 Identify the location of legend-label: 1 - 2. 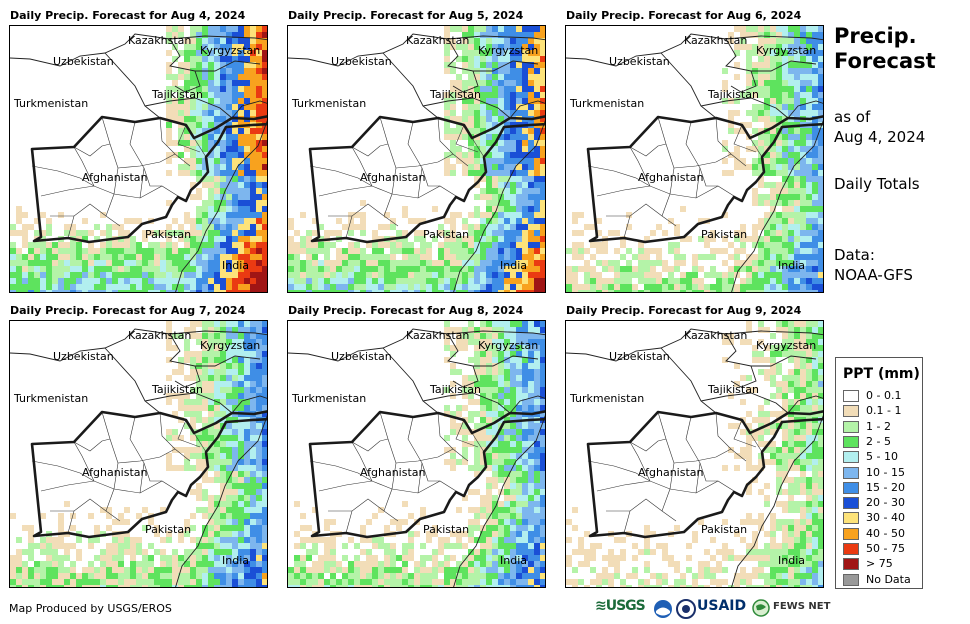
(878, 426).